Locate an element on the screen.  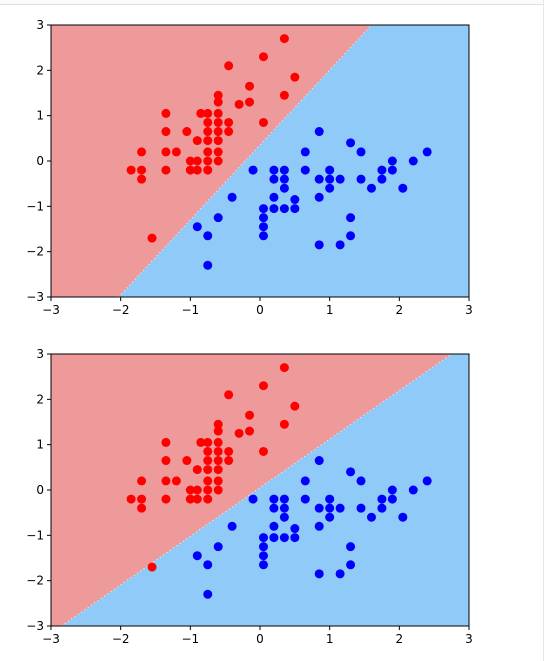
x-tick-label: 0 is located at coordinates (260, 639).